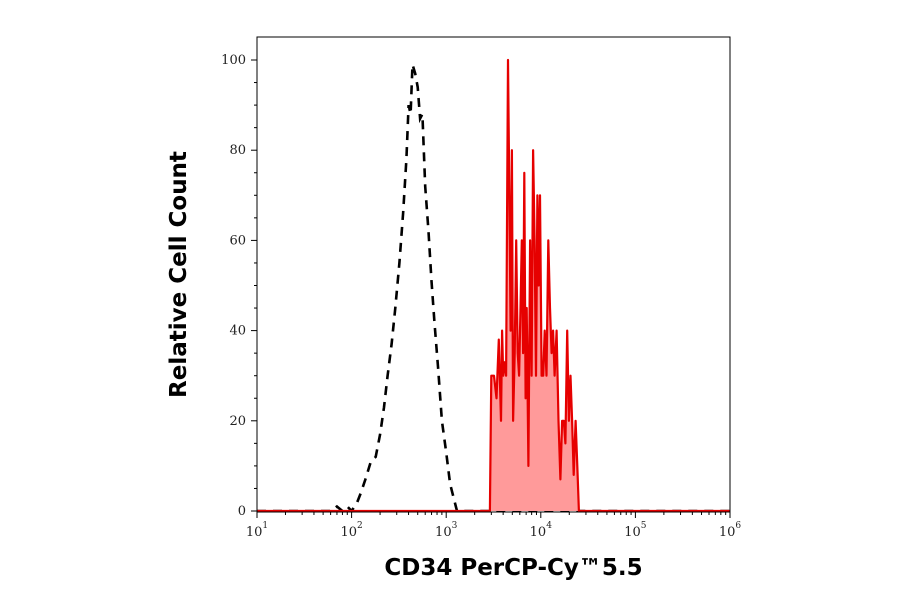 Image resolution: width=900 pixels, height=594 pixels. Describe the element at coordinates (237, 150) in the screenshot. I see `y-tick-label: 80` at that location.